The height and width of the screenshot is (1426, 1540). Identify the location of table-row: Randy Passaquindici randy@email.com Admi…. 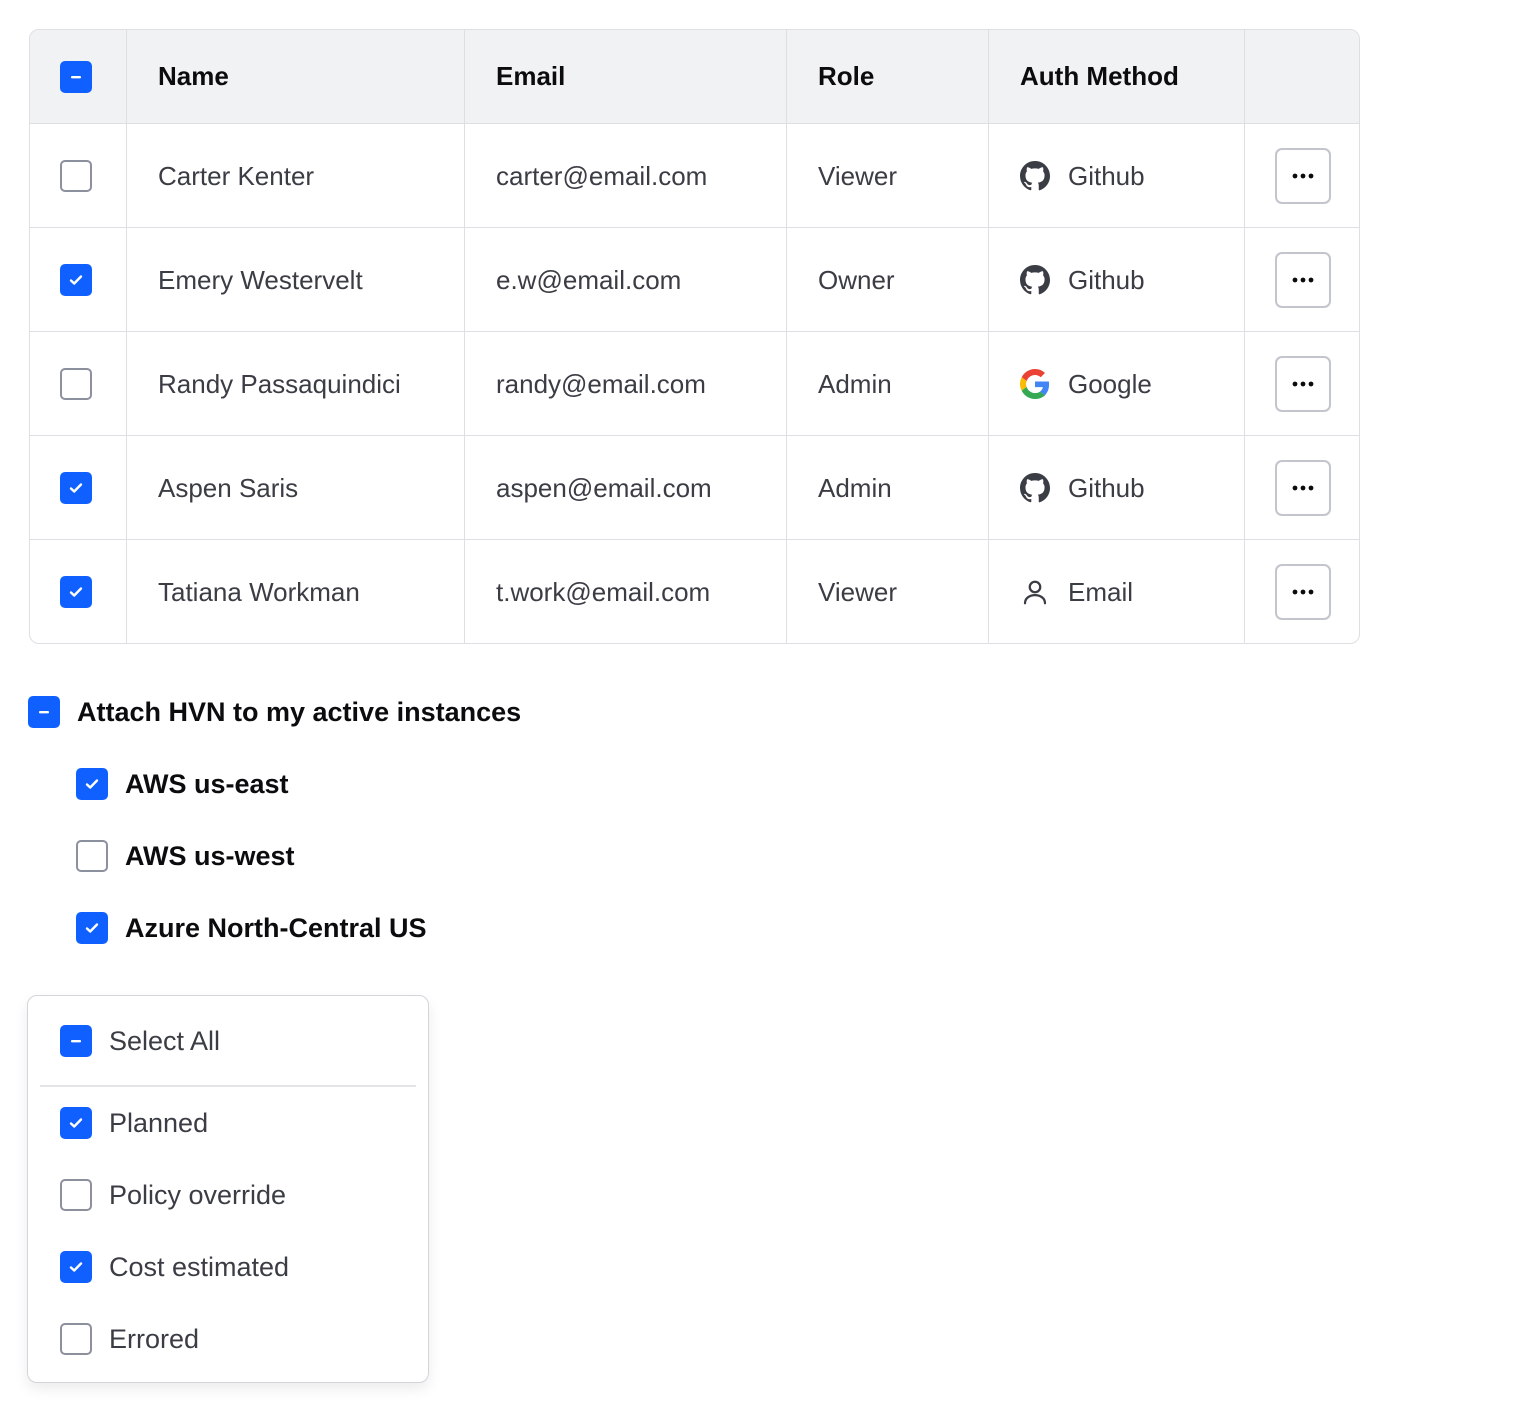
(694, 383).